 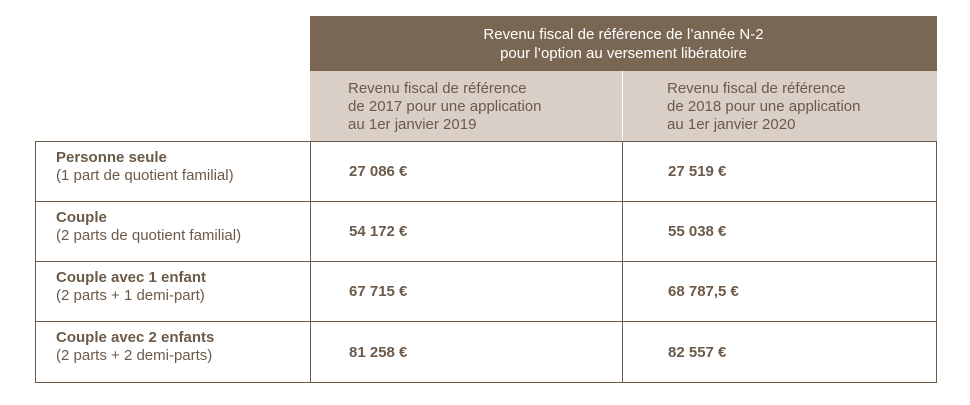 What do you see at coordinates (466, 352) in the screenshot?
I see `table-cell-2019: 81 258 €` at bounding box center [466, 352].